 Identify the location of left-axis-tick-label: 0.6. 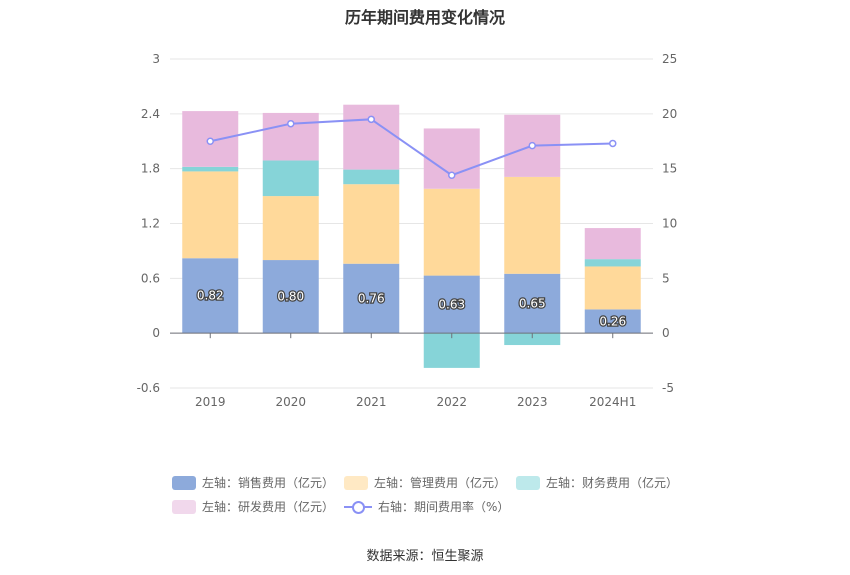
(150, 278).